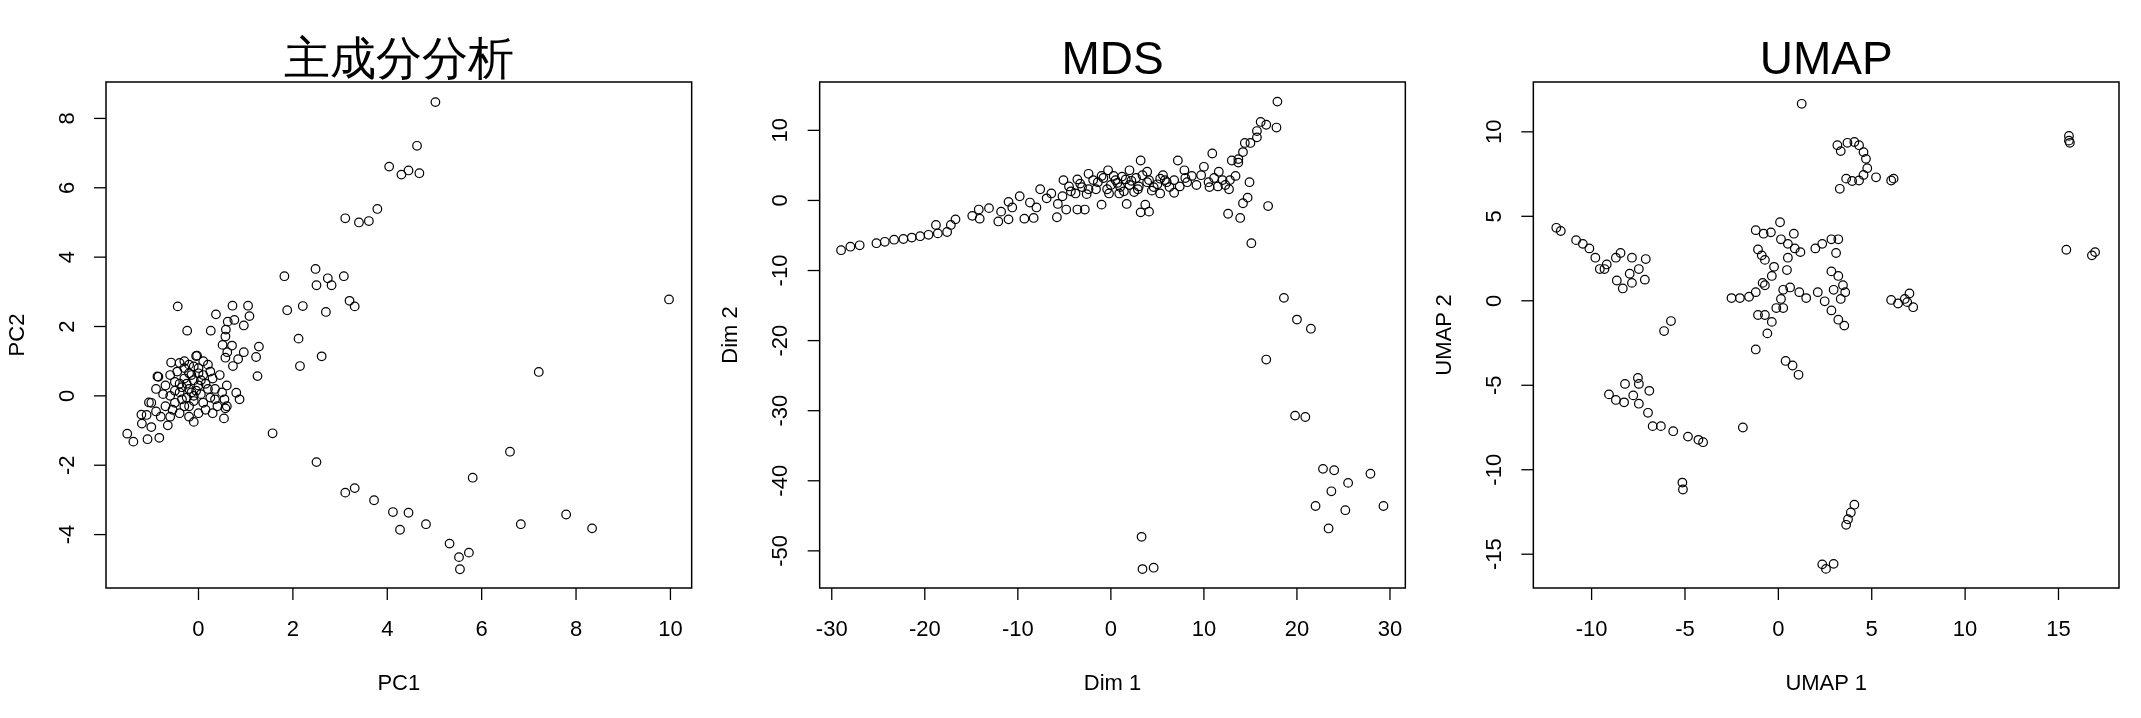 The width and height of the screenshot is (2141, 718). Describe the element at coordinates (780, 480) in the screenshot. I see `y-tick-label: -40` at that location.